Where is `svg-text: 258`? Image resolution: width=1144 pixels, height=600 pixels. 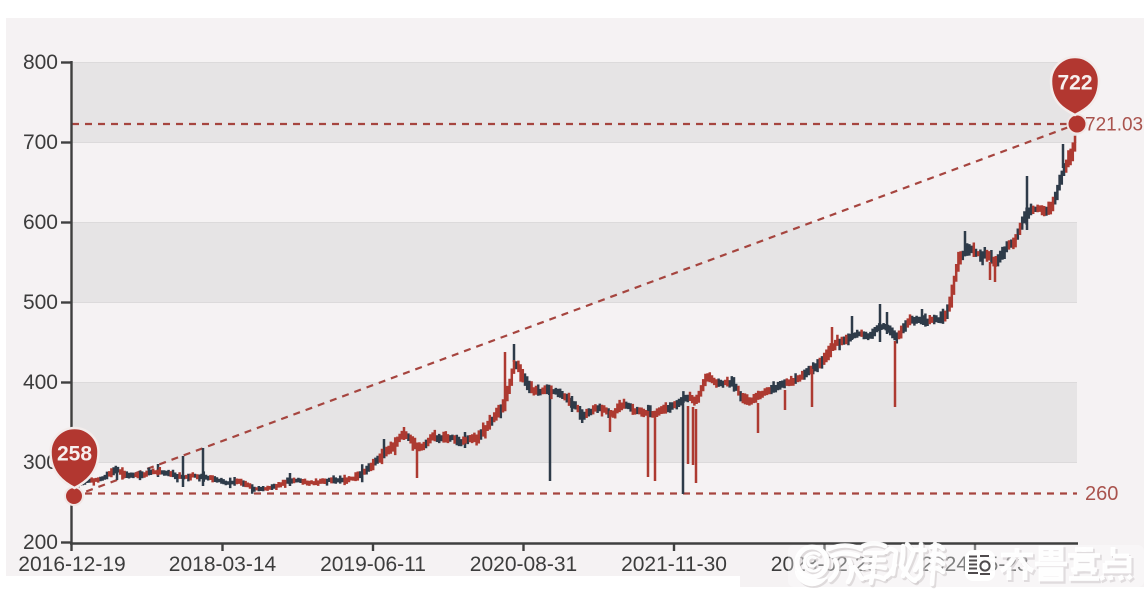
svg-text: 258 is located at coordinates (74, 454).